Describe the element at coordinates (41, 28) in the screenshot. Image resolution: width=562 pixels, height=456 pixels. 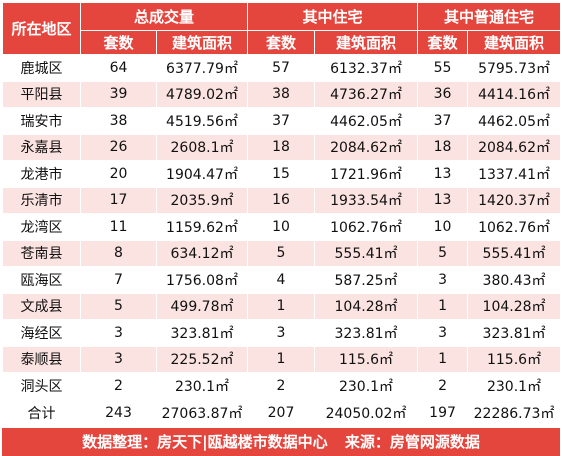
I see `header-district: 所在地区` at that location.